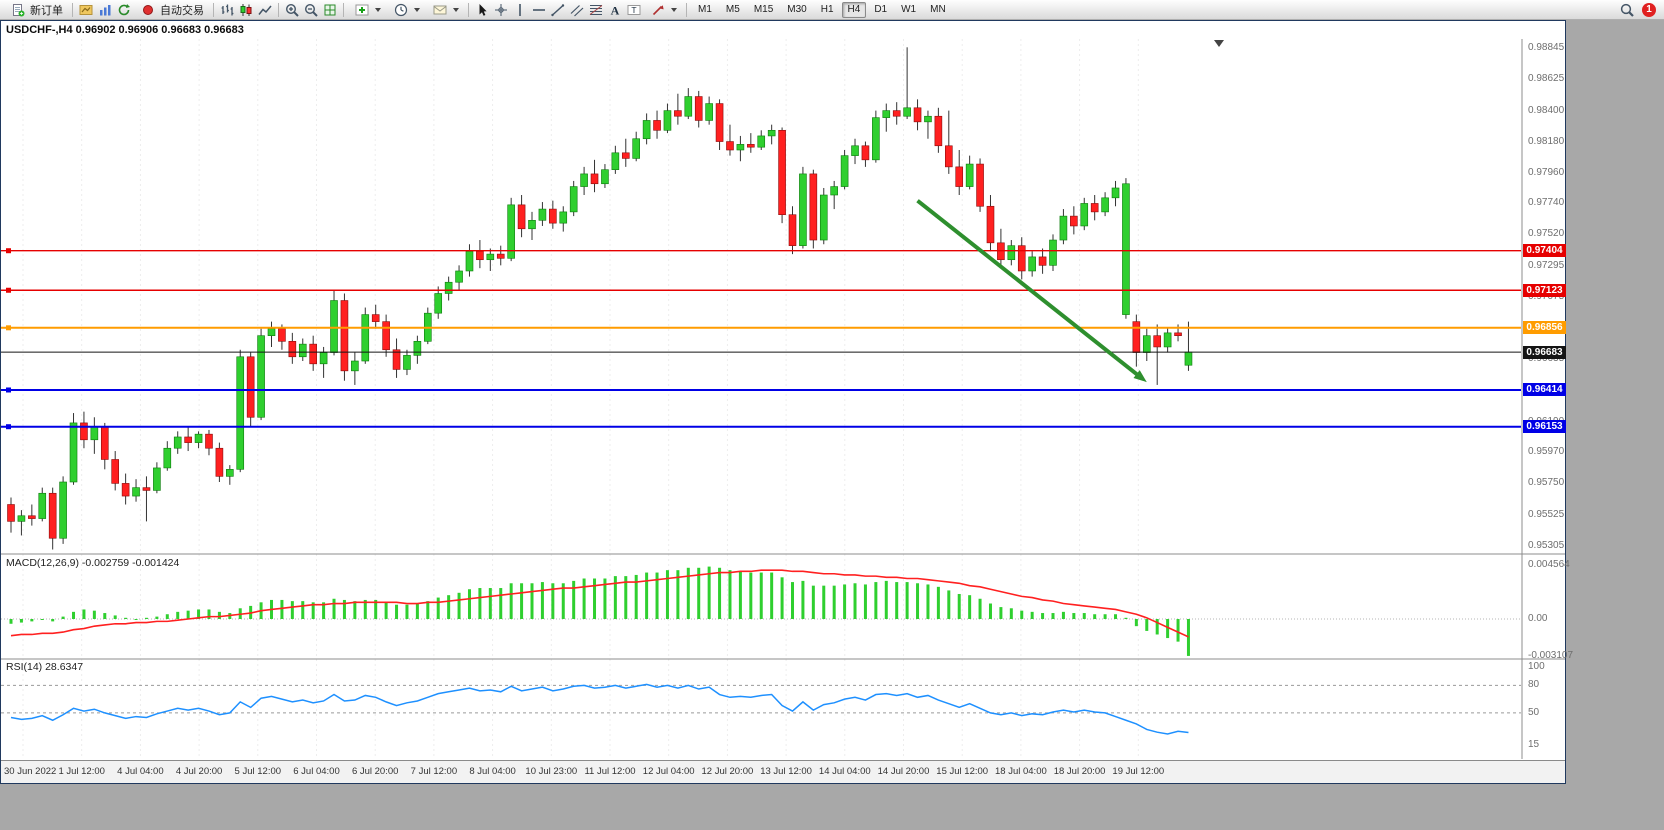 The image size is (1664, 830). I want to click on hline-object-0.96414, so click(761, 390).